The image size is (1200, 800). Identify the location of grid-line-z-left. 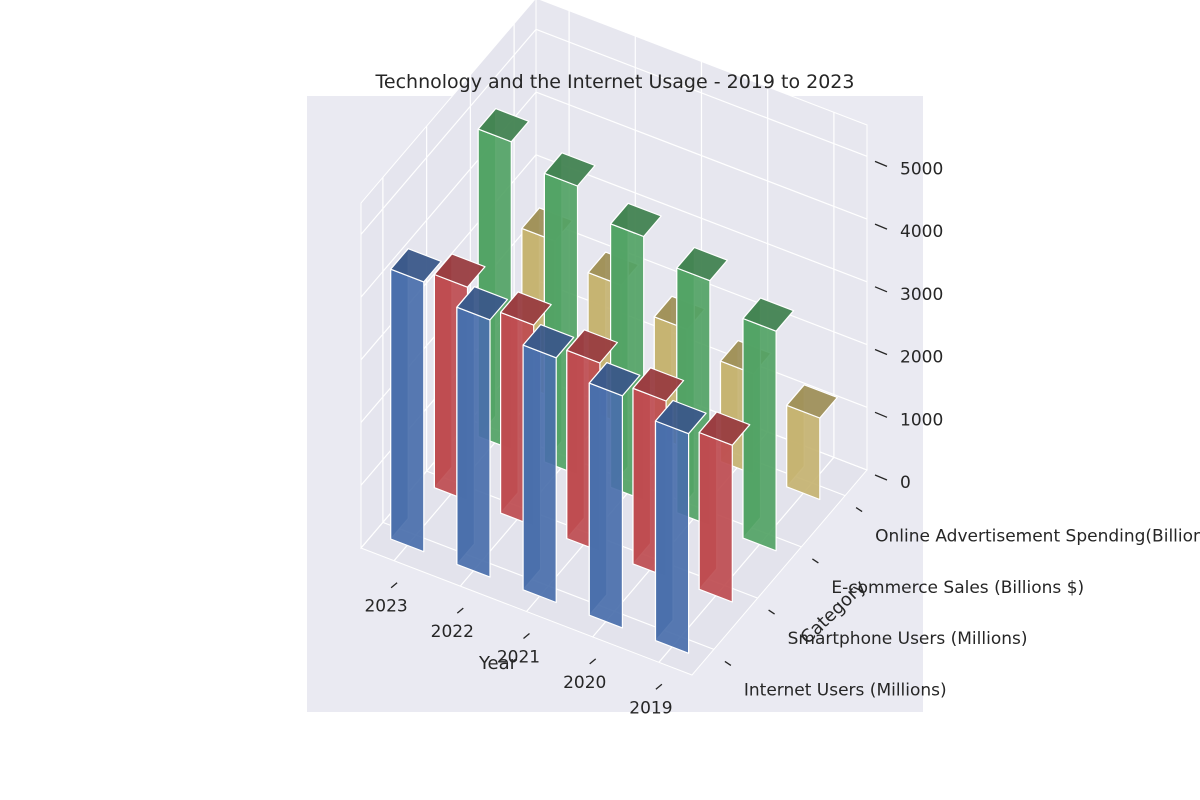
(448, 131).